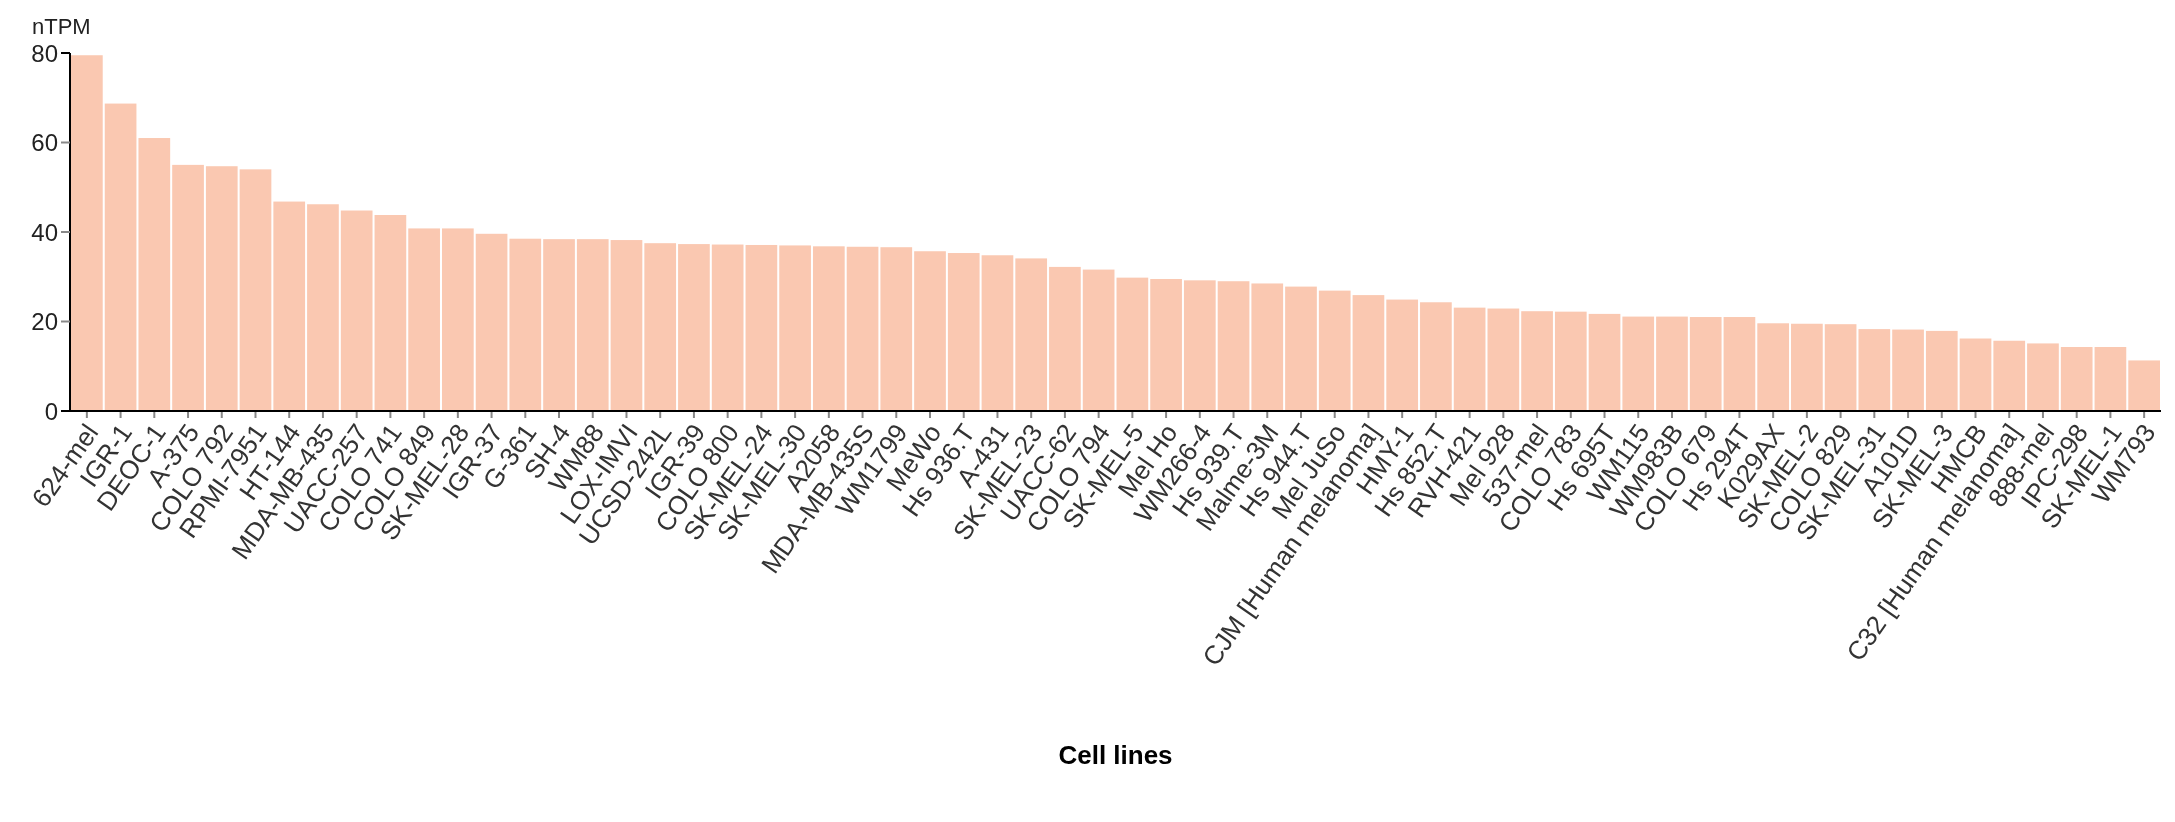  Describe the element at coordinates (44, 232) in the screenshot. I see `y-tick-label: 40` at that location.